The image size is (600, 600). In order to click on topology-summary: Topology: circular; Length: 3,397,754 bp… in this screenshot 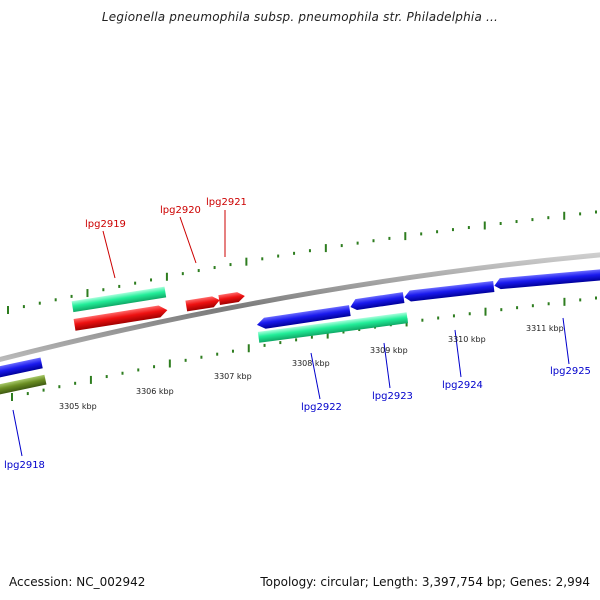, I will do `click(425, 582)`.